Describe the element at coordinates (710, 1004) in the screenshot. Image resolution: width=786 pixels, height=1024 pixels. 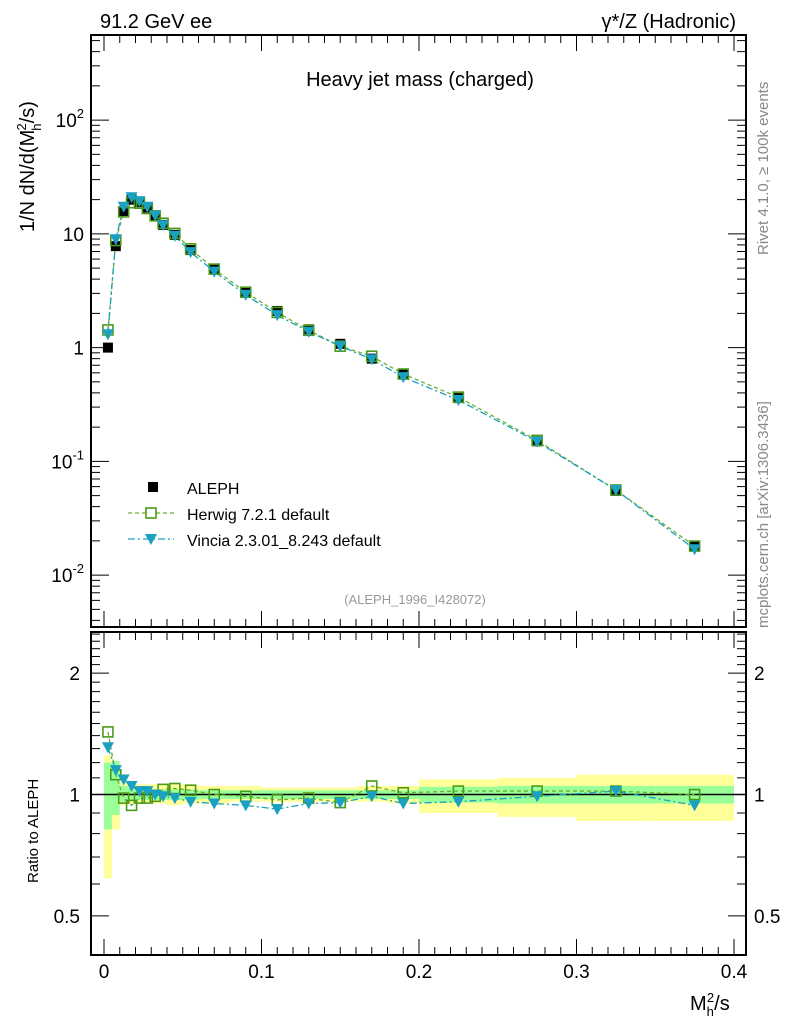
I see `x-axis-label: Mh2/s` at that location.